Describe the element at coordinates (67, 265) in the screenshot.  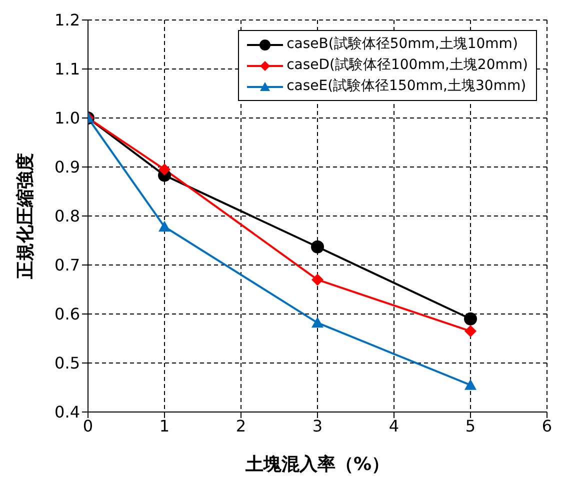
I see `y-tick-label: 0.7` at that location.